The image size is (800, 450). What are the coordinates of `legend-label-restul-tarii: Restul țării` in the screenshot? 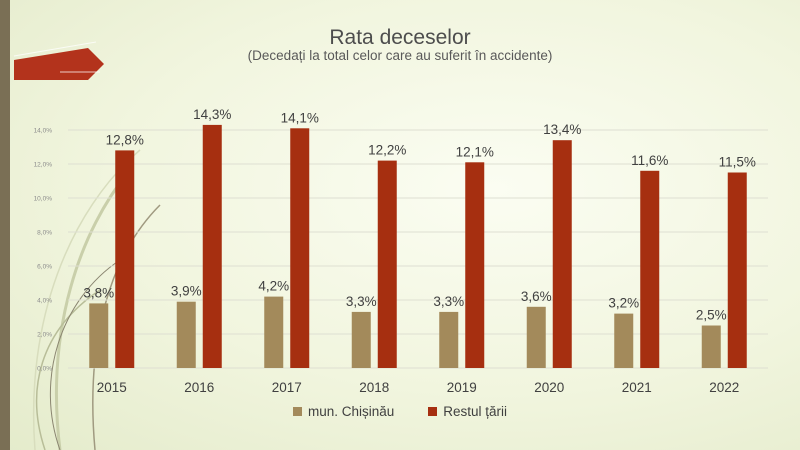 It's located at (475, 411).